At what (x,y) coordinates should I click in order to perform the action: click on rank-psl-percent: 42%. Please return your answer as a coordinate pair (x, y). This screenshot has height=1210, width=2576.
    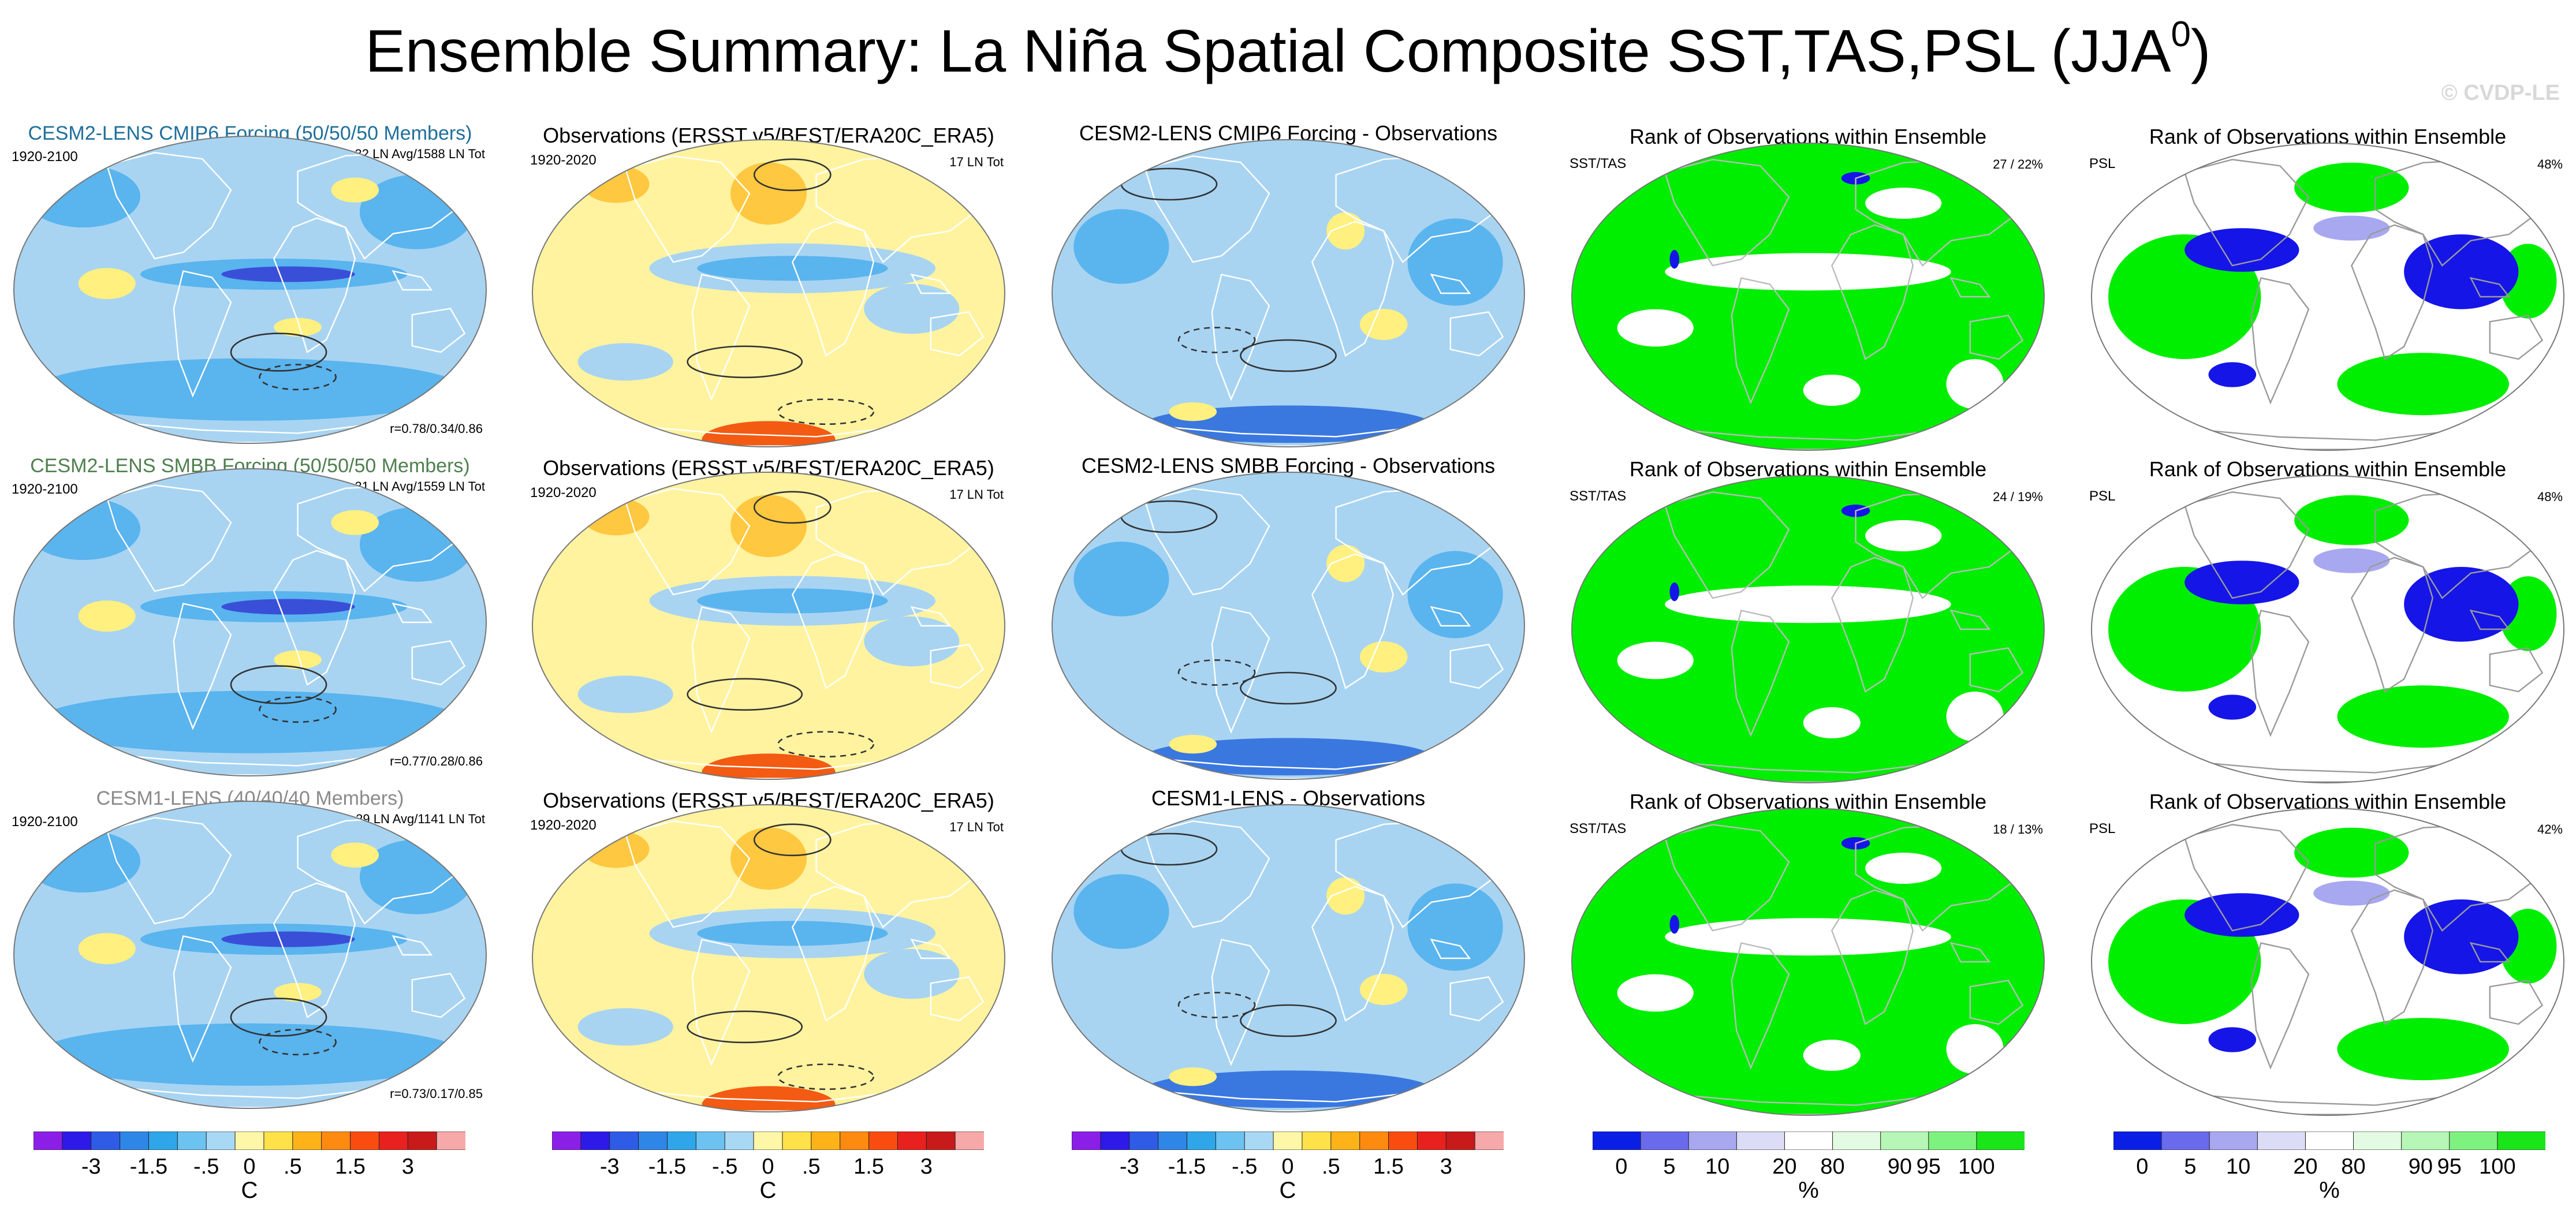
    Looking at the image, I should click on (2550, 829).